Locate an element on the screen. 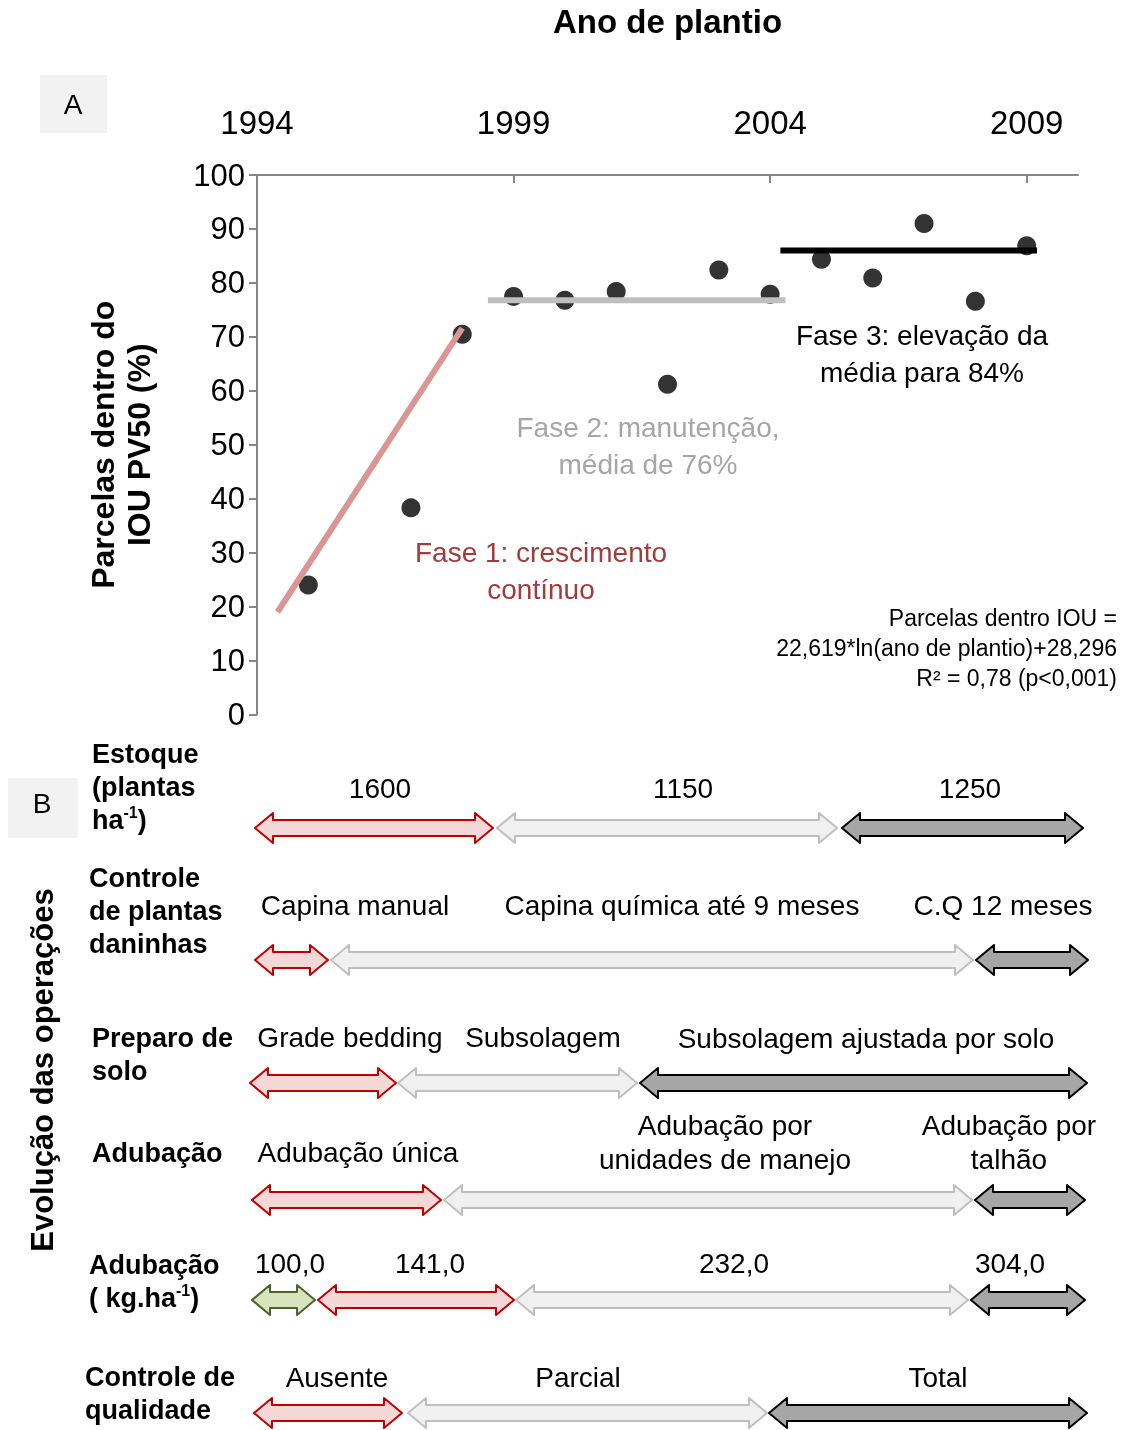 This screenshot has height=1430, width=1123. text: Adubação por talhão is located at coordinates (1009, 1143).